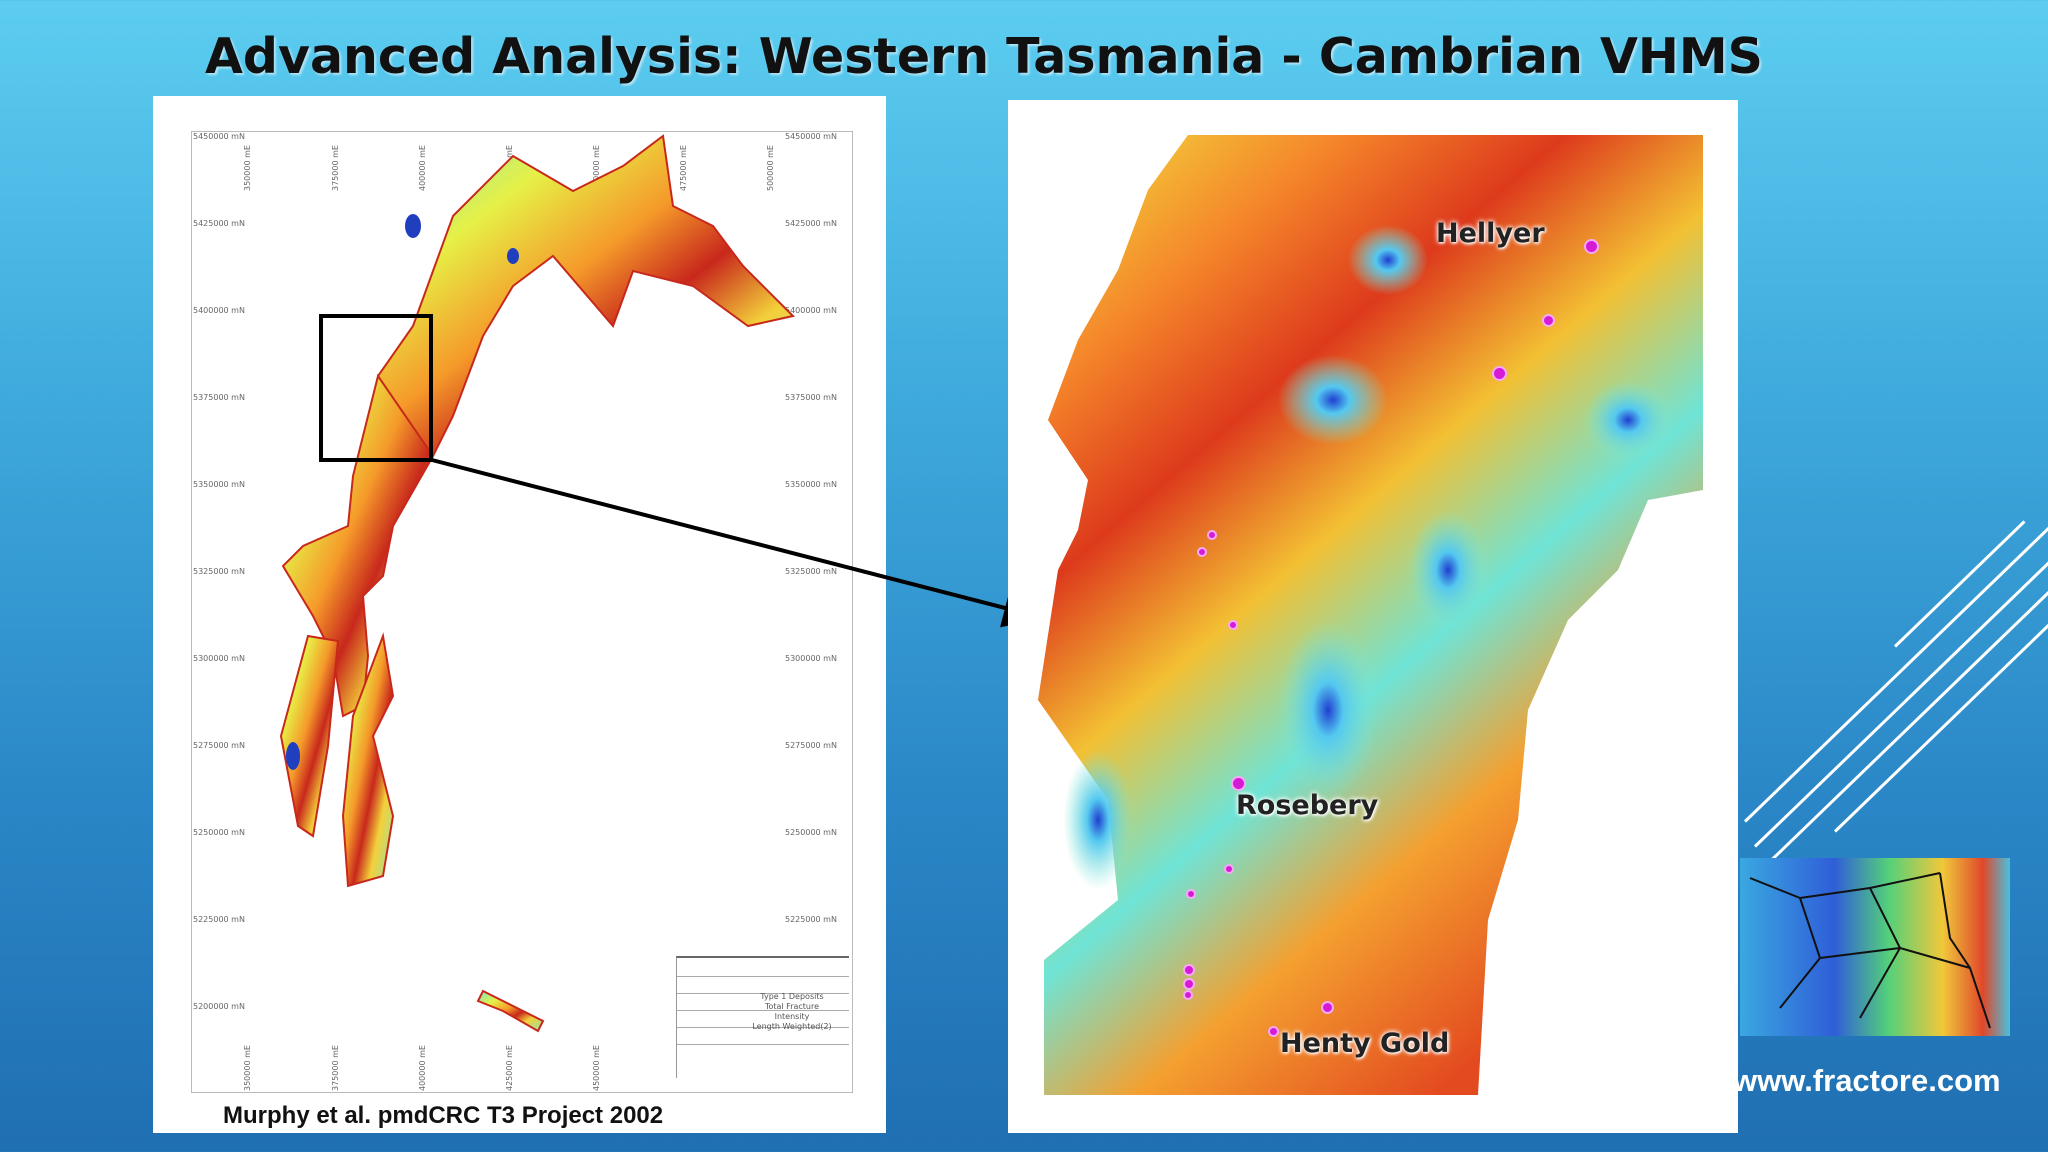 Image resolution: width=2048 pixels, height=1152 pixels. What do you see at coordinates (1307, 805) in the screenshot?
I see `label-rosebery: Rosebery` at bounding box center [1307, 805].